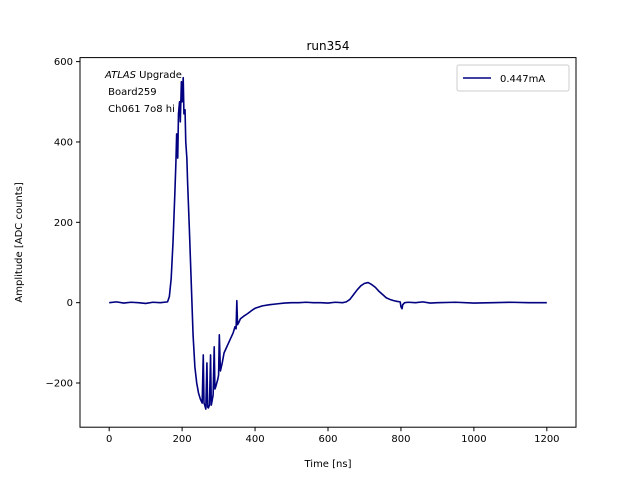  What do you see at coordinates (159, 75) in the screenshot?
I see `annotation-upgrade: Upgrade` at bounding box center [159, 75].